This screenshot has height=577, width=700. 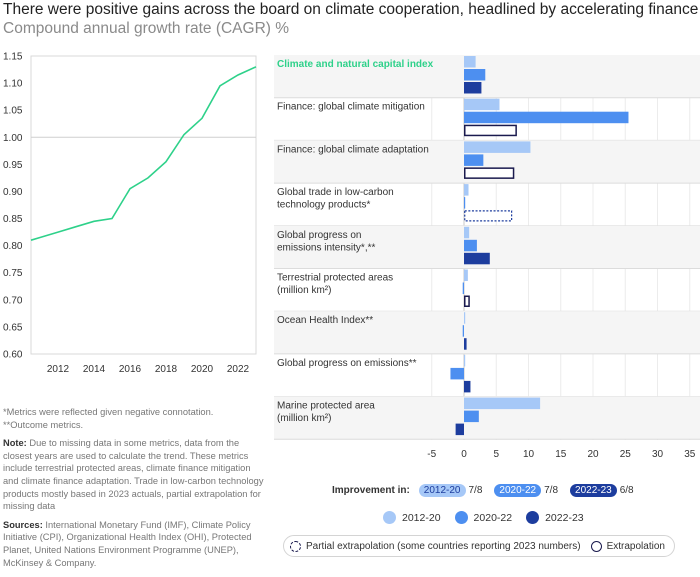 I want to click on y-tick-label: 0.65, so click(x=13, y=327).